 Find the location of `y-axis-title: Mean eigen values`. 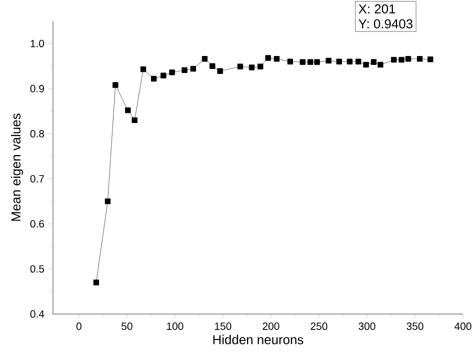

y-axis-title: Mean eigen values is located at coordinates (17, 167).